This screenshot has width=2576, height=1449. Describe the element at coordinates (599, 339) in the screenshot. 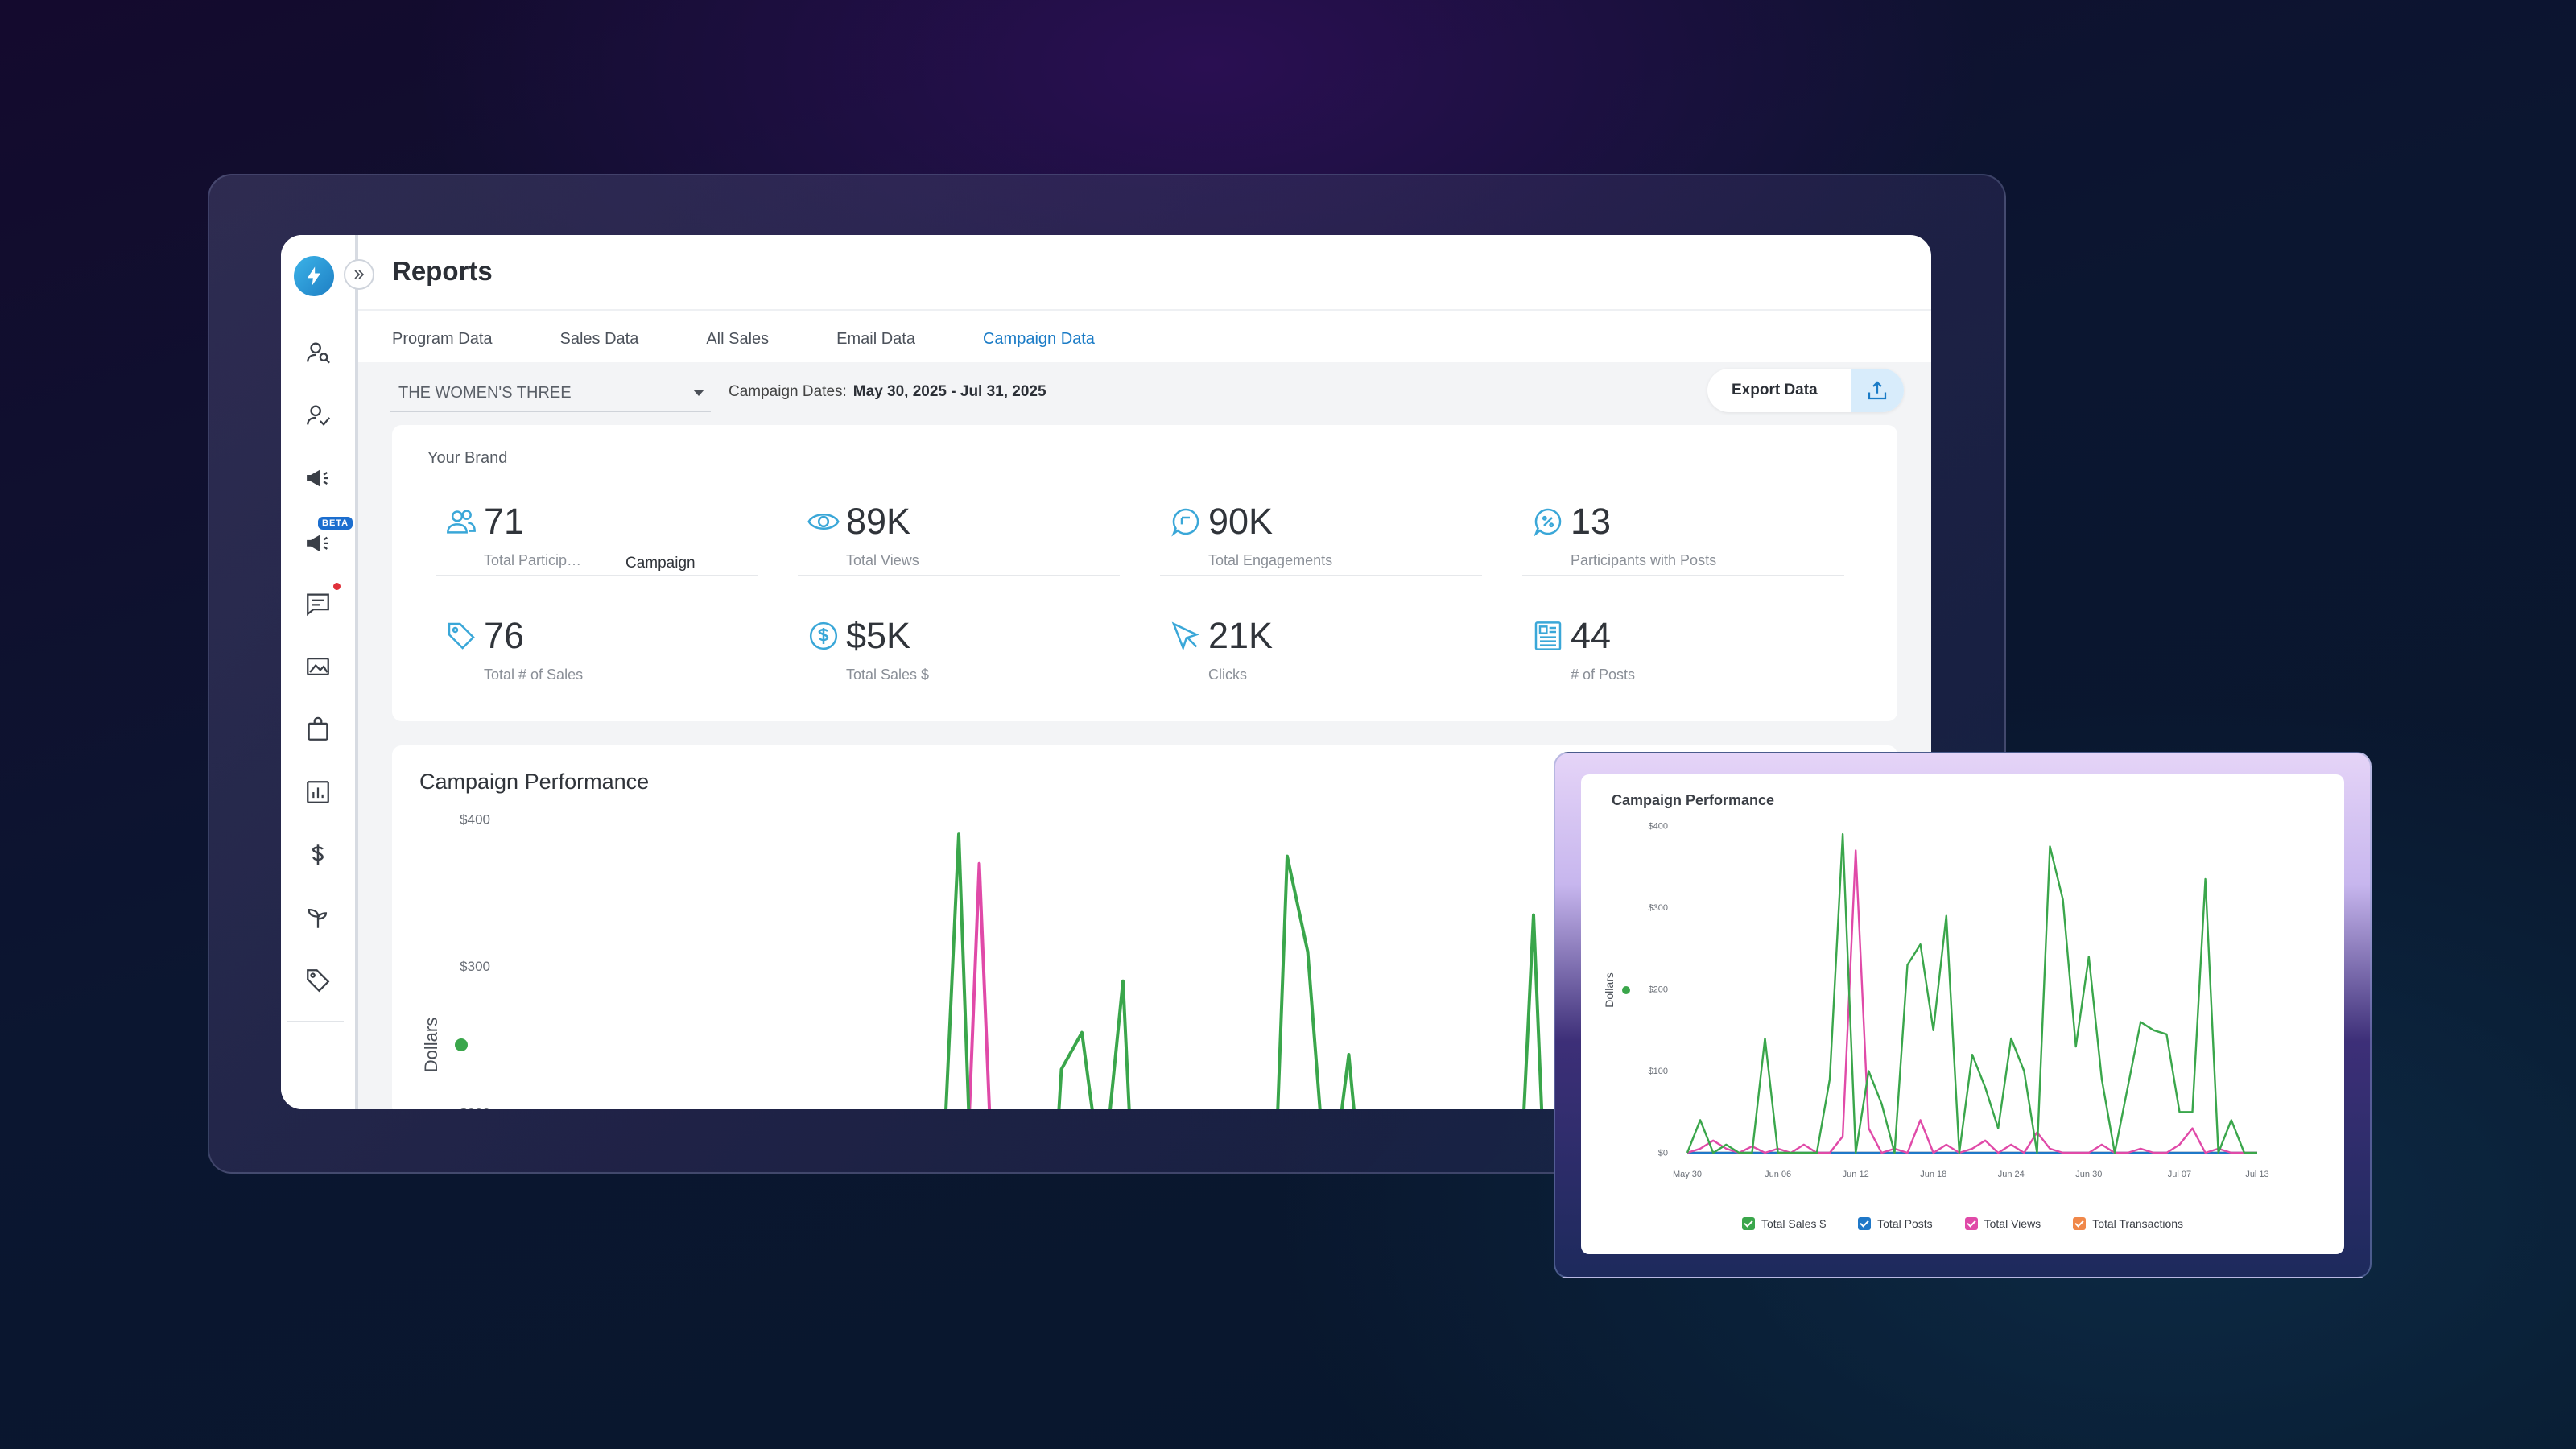

I see `tab-sales-data: Sales Data` at that location.